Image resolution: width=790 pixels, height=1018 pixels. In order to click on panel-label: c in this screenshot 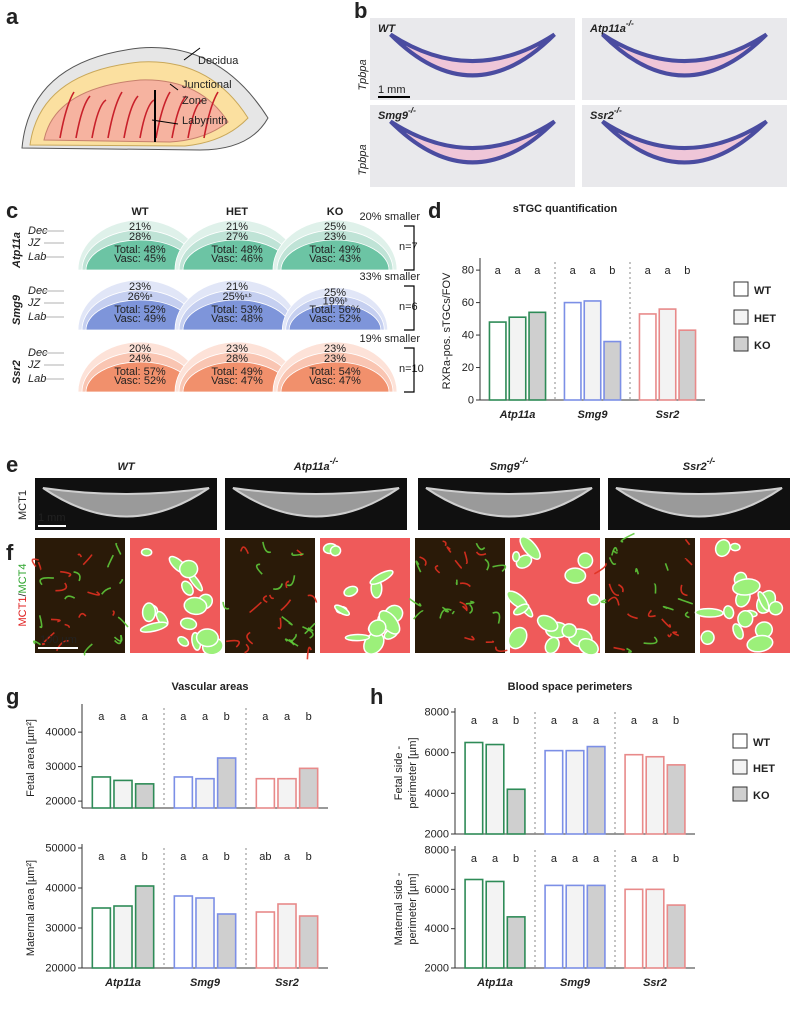, I will do `click(12, 210)`.